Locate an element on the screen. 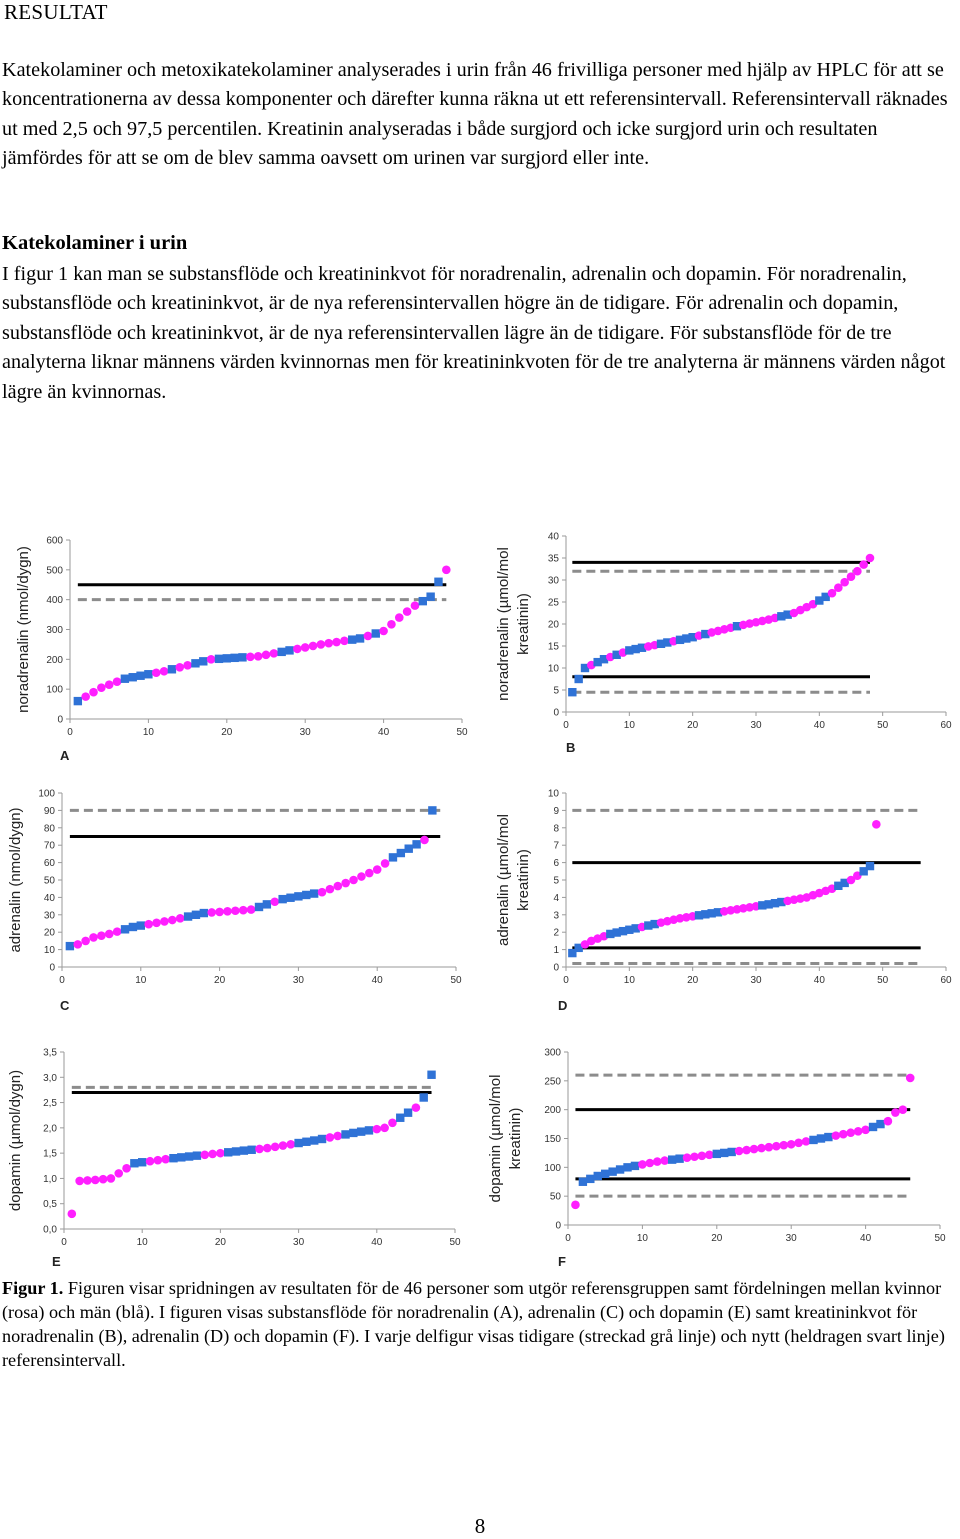  panel-b-y-tick-label: 5 is located at coordinates (556, 691).